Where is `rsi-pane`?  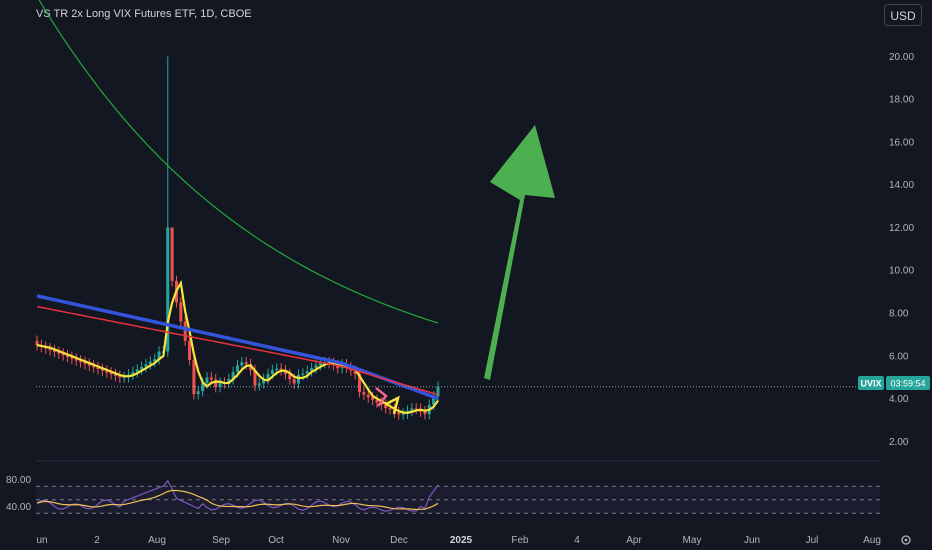 rsi-pane is located at coordinates (458, 487).